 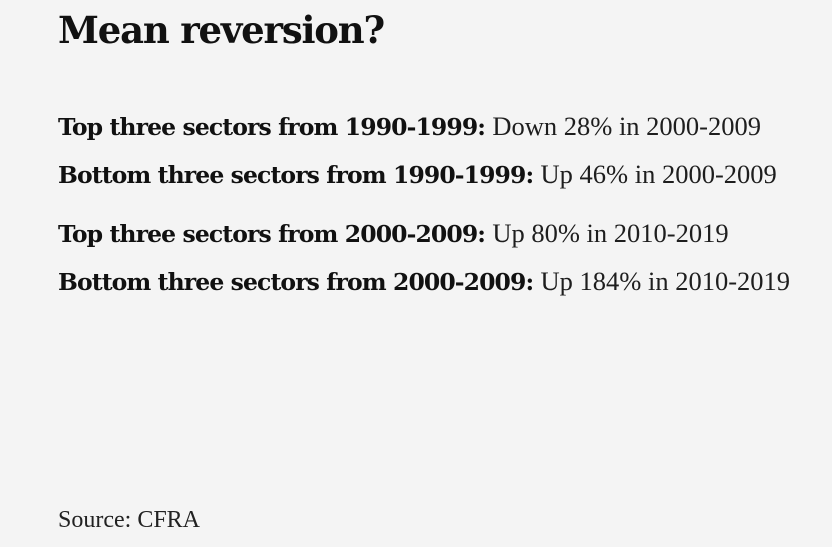 I want to click on source-note: Source: CFRA, so click(x=129, y=520).